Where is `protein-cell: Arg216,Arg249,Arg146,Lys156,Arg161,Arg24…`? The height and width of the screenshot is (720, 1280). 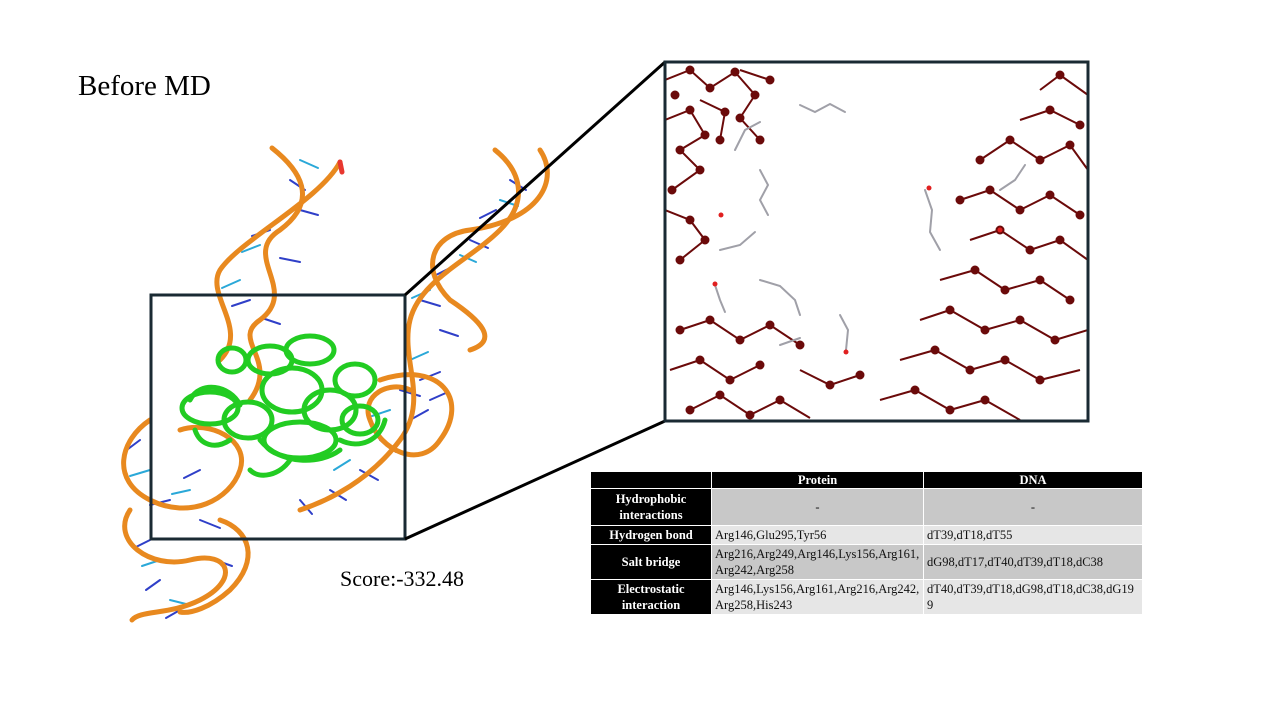
protein-cell: Arg216,Arg249,Arg146,Lys156,Arg161,Arg24… is located at coordinates (817, 562).